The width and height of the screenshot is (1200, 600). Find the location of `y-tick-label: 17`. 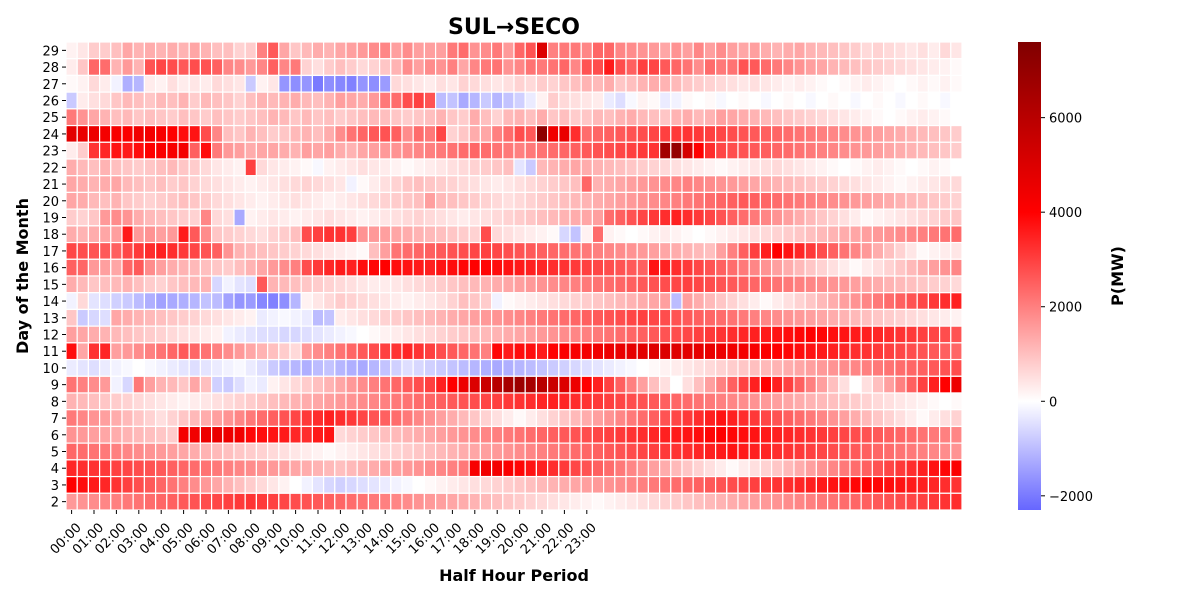

y-tick-label: 17 is located at coordinates (50, 252).